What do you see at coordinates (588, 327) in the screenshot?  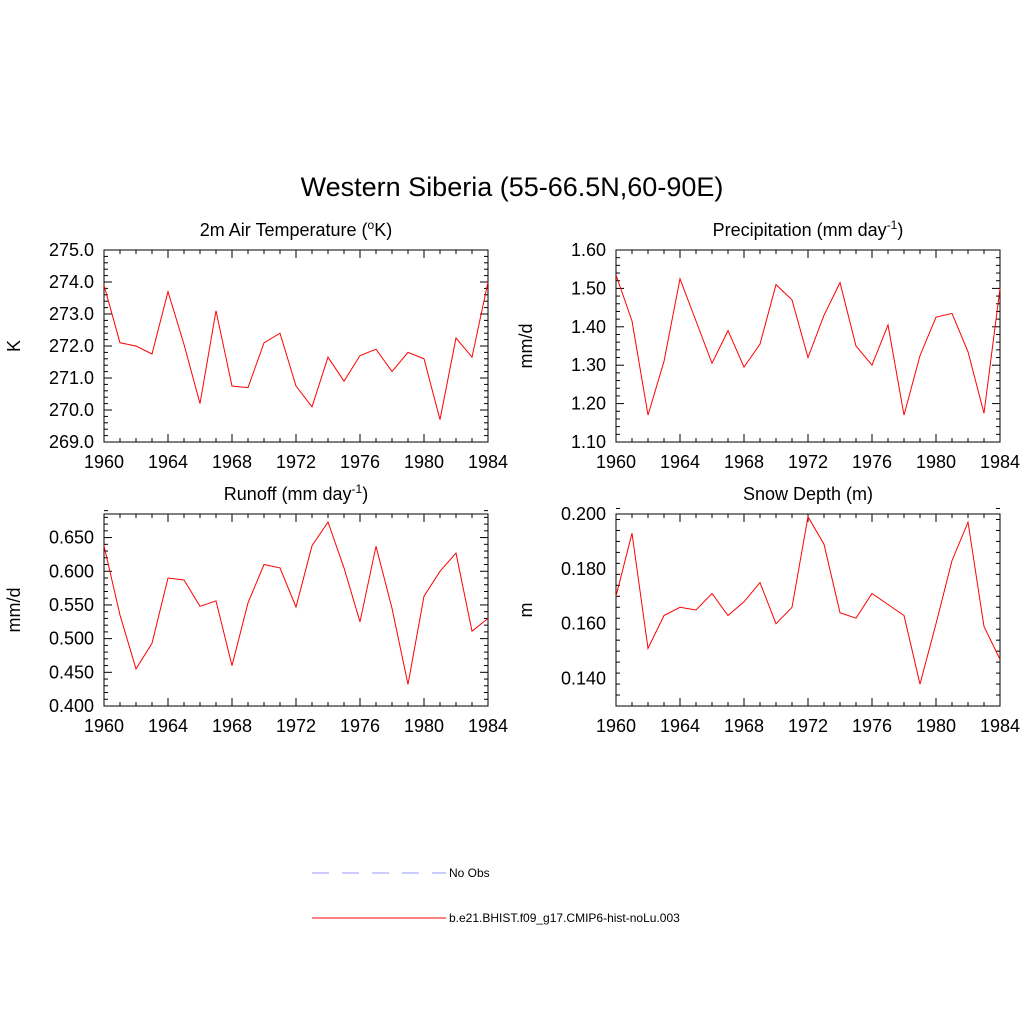 I see `y-tick-label: 1.40` at bounding box center [588, 327].